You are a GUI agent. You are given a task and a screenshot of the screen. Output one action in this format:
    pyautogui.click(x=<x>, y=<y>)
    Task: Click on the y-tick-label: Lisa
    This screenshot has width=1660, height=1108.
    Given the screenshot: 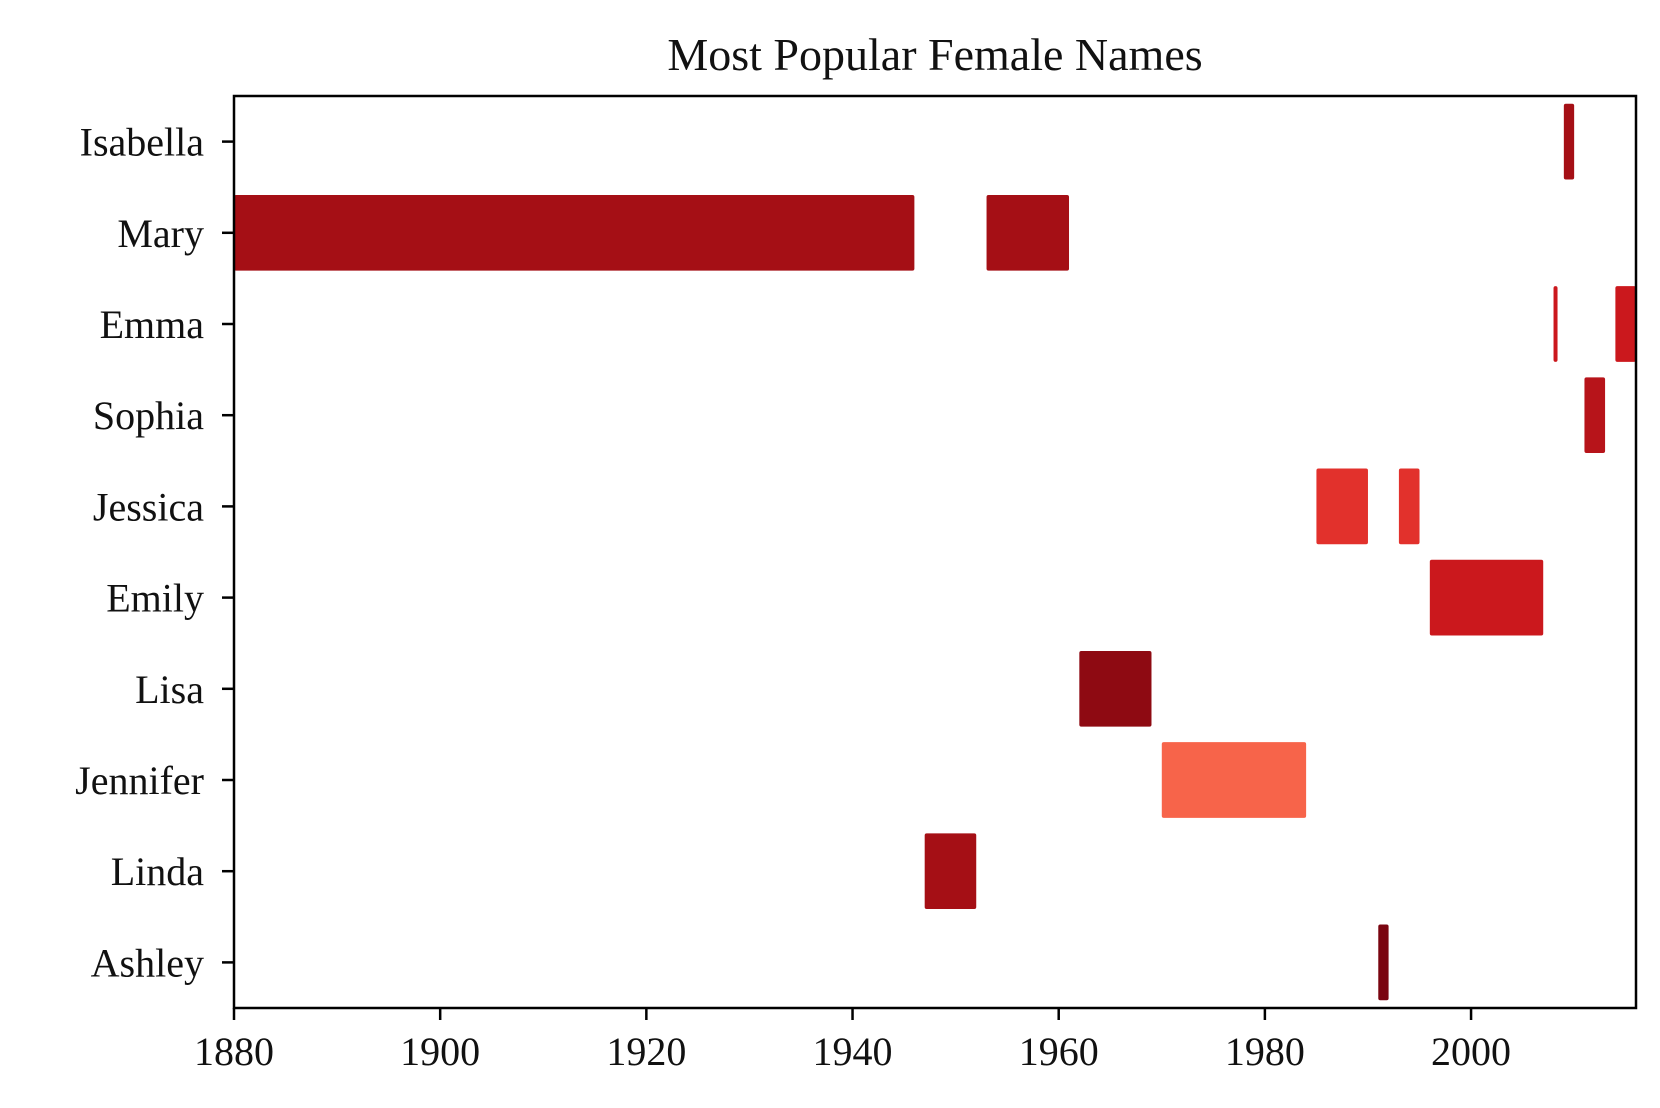 What is the action you would take?
    pyautogui.click(x=169, y=689)
    